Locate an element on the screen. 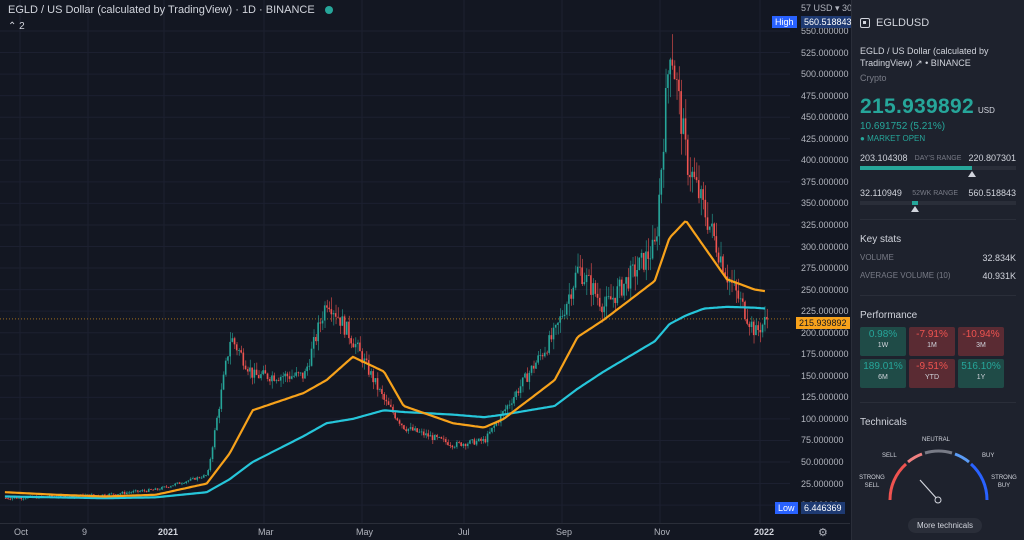 This screenshot has width=1024, height=540. price-tick-label: 150.000000 is located at coordinates (825, 375).